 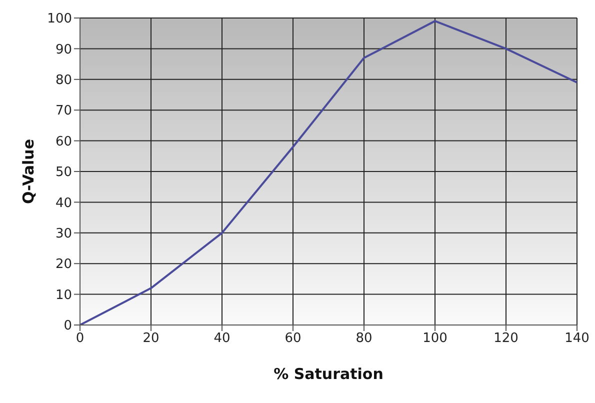 I want to click on x-tick-label: 20, so click(x=151, y=338).